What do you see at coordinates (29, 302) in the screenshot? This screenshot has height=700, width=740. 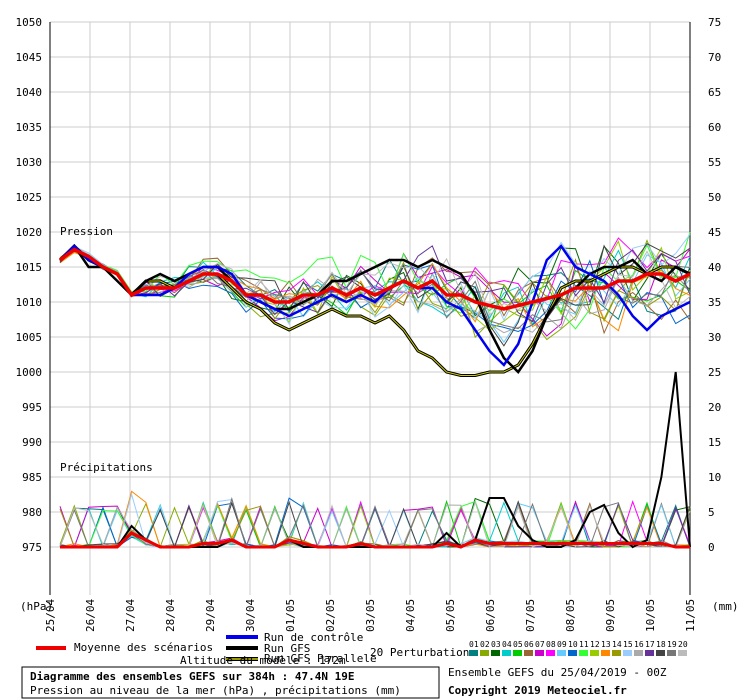 I see `left-tick-label: 1010` at bounding box center [29, 302].